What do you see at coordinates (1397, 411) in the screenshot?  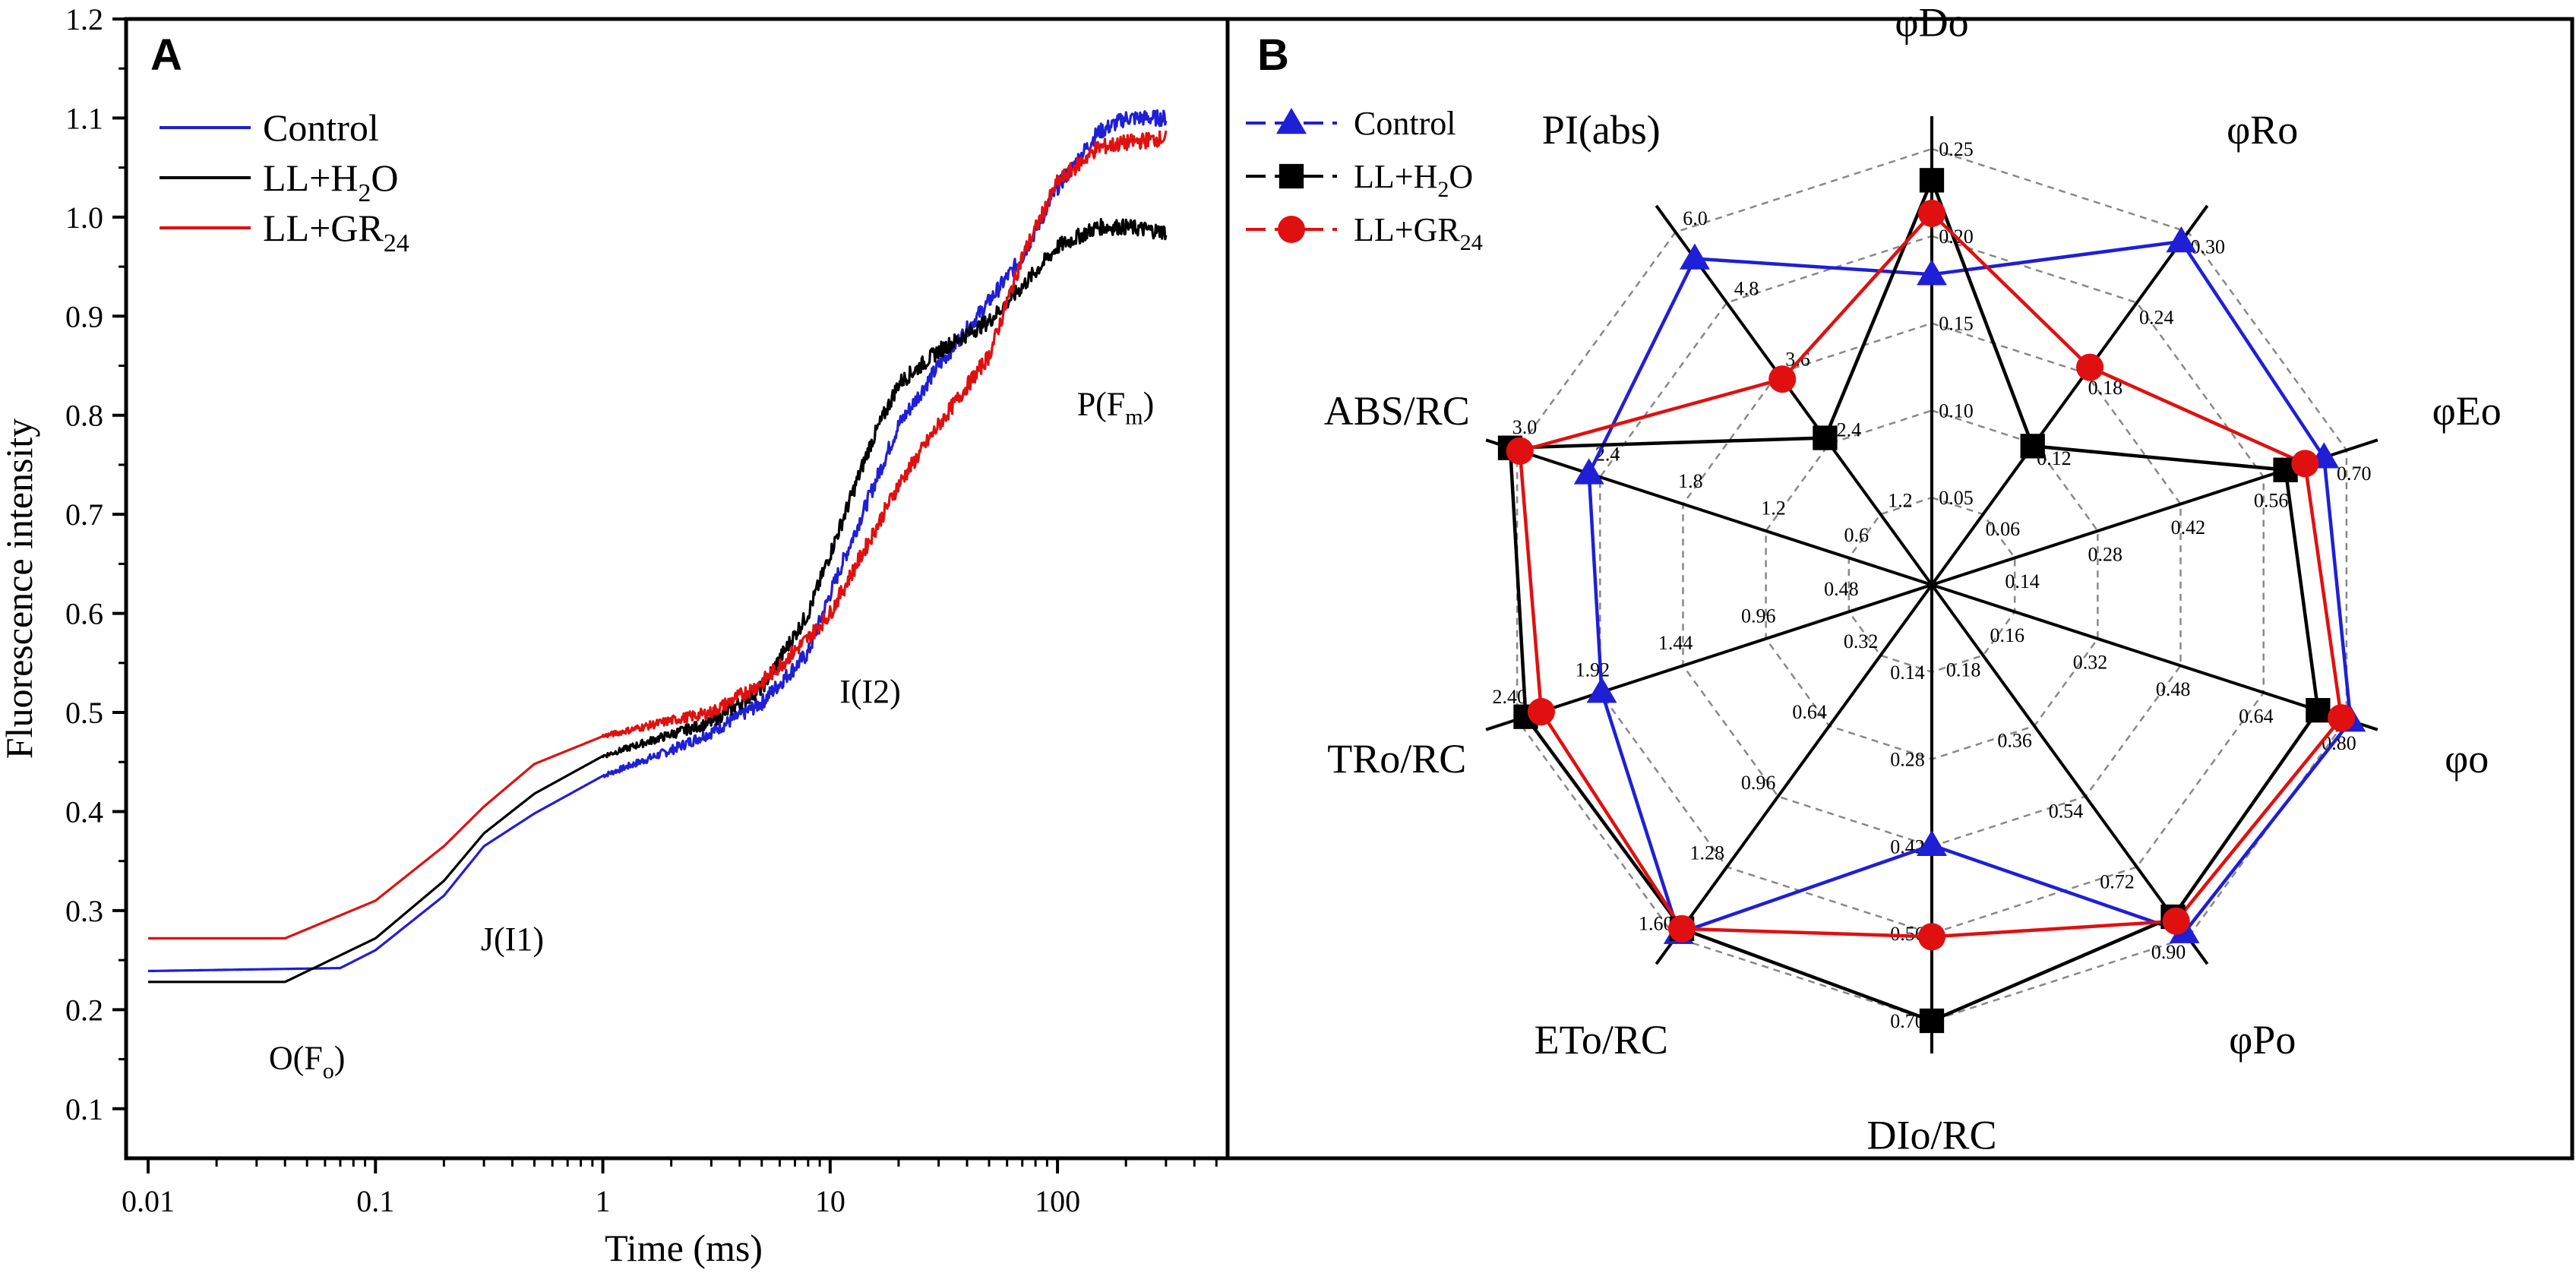 I see `radar-axis-label-abs-rc: ABS/RC` at bounding box center [1397, 411].